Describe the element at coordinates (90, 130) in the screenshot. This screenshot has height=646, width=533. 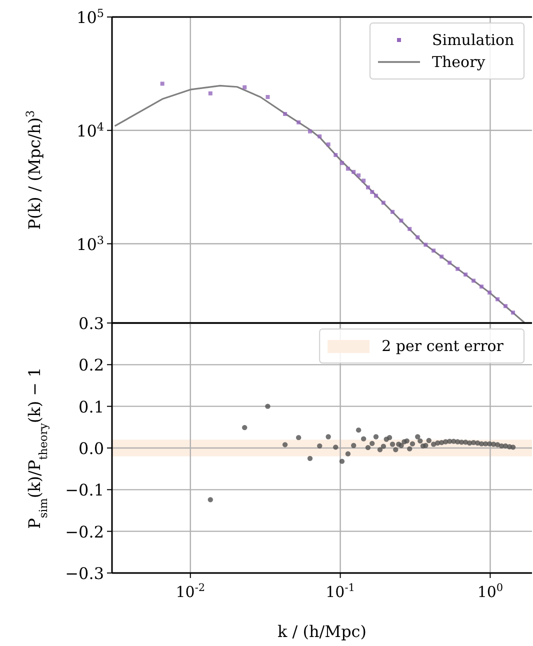
I see `y-tick-label: 10$^{4}$` at that location.